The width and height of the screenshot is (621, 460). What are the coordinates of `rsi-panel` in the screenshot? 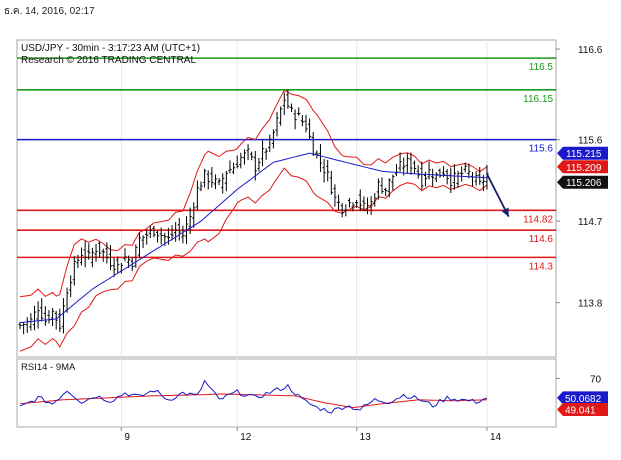 It's located at (286, 393).